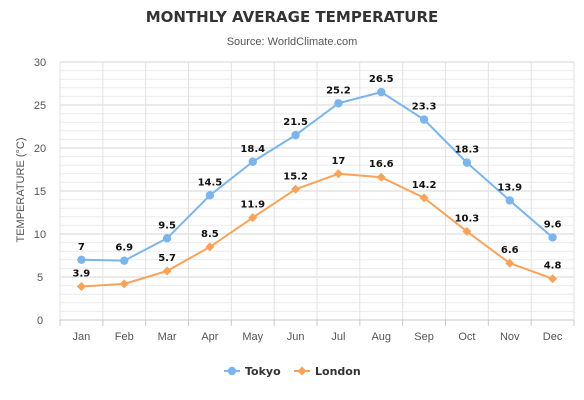 The width and height of the screenshot is (584, 400). What do you see at coordinates (318, 337) in the screenshot?
I see `x-axis-ticks: Jan Feb Mar Apr May Jun Jul Aug Sep Oct Nov Dec` at bounding box center [318, 337].